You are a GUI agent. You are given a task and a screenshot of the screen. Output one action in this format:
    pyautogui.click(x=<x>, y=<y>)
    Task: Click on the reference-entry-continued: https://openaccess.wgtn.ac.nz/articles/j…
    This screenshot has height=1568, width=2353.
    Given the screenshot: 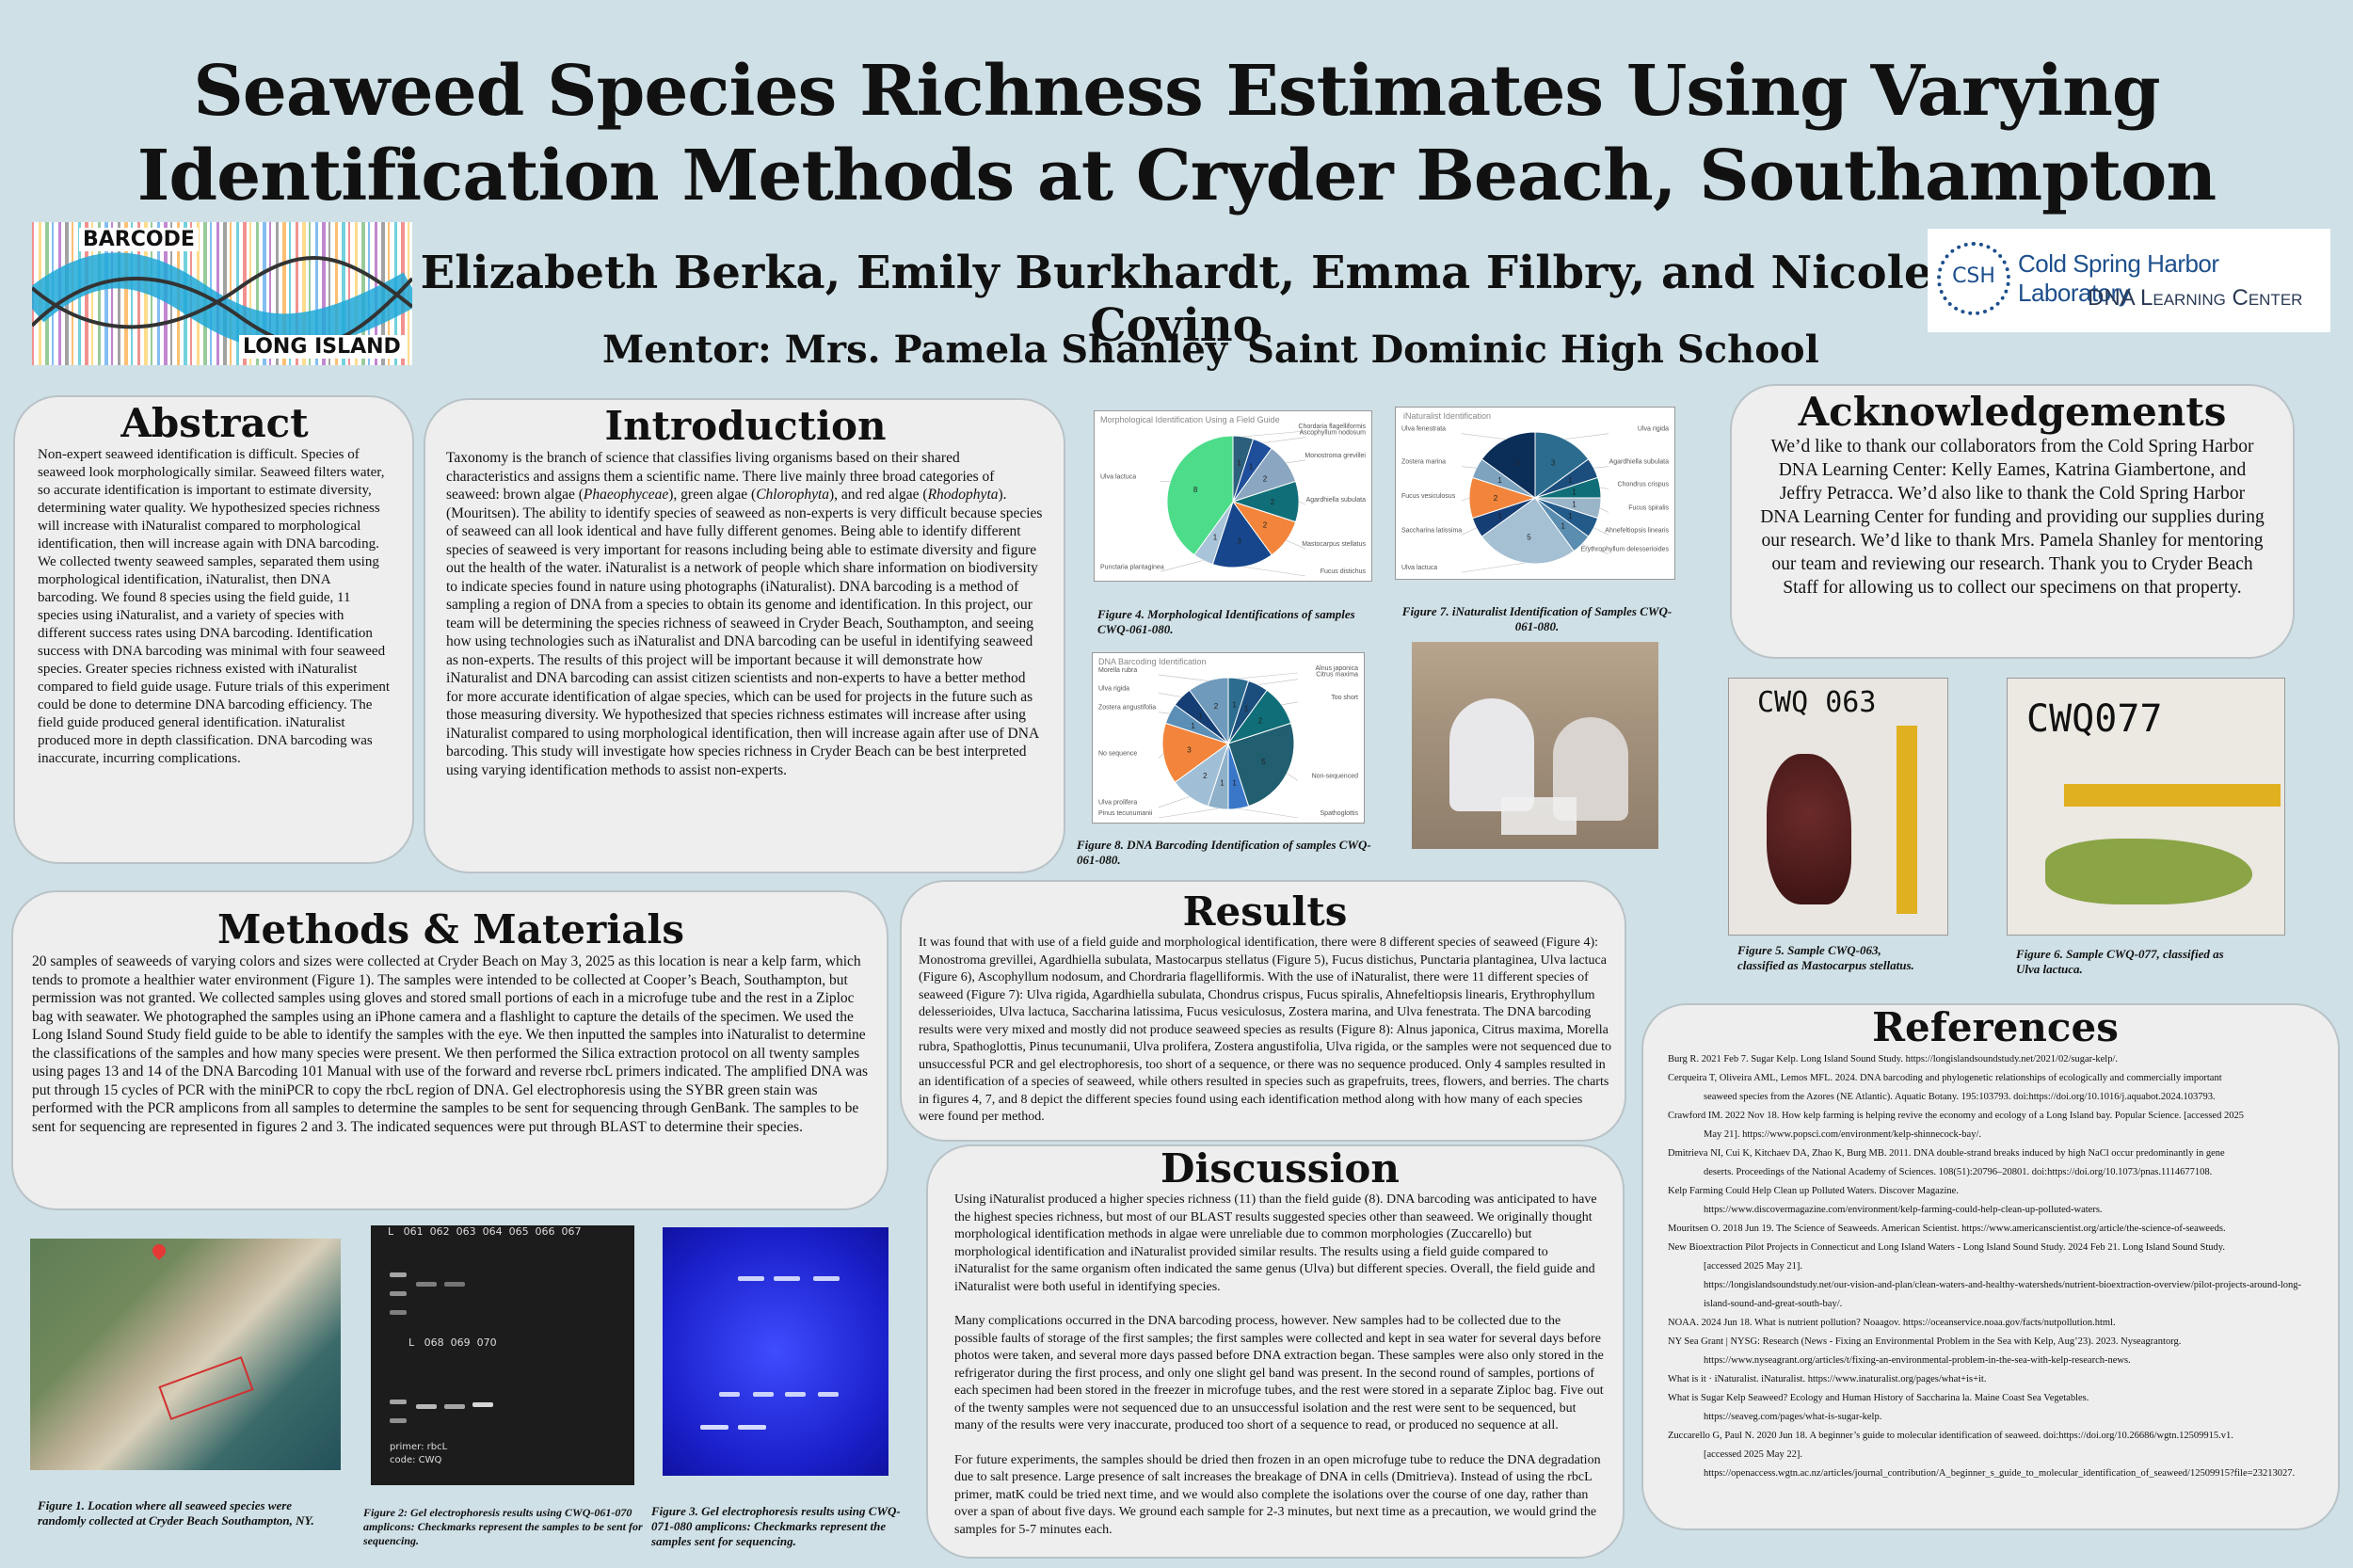 What is the action you would take?
    pyautogui.click(x=2000, y=1473)
    